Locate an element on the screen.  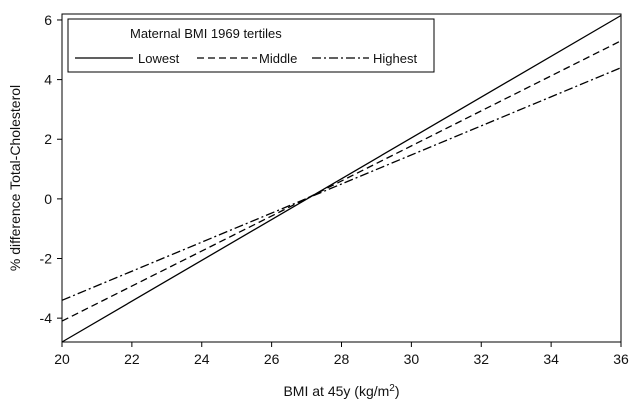
legend-label-lowest: Lowest is located at coordinates (159, 58).